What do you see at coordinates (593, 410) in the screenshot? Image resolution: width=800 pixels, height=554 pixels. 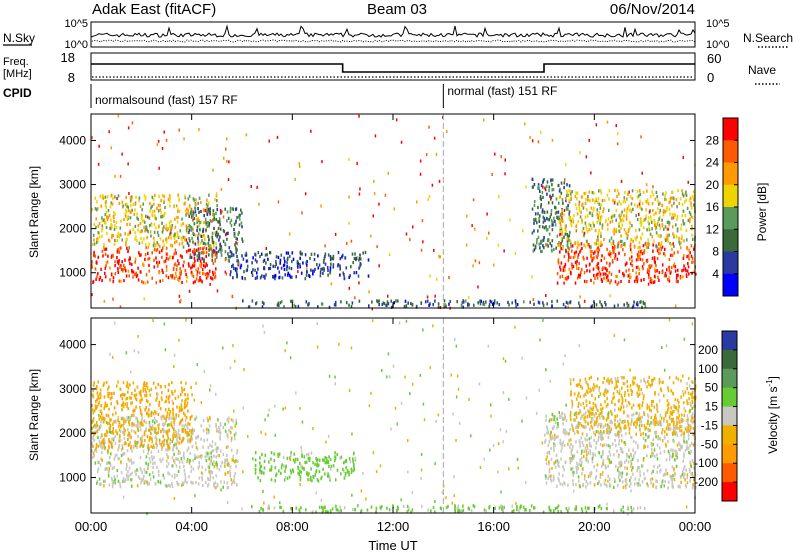 I see `velocity-cell-r5` at bounding box center [593, 410].